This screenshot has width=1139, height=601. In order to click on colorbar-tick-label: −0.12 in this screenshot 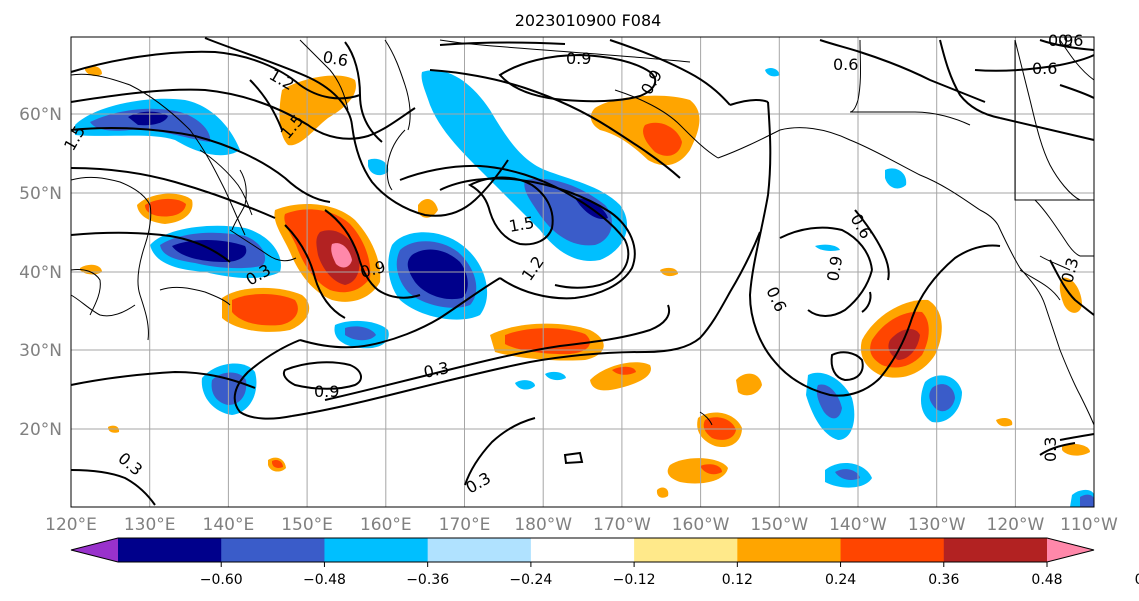, I will do `click(634, 580)`.